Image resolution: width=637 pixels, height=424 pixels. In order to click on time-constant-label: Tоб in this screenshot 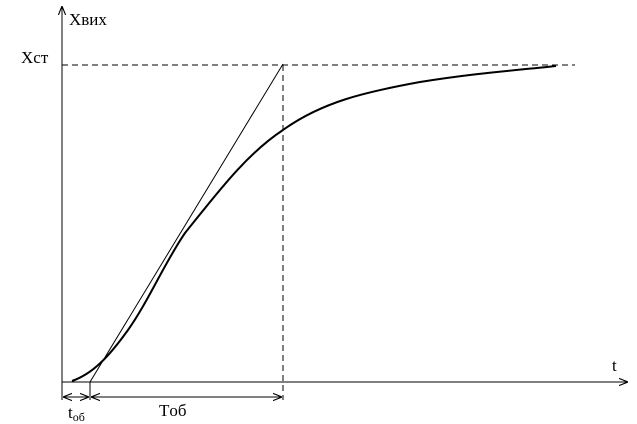, I will do `click(173, 410)`.